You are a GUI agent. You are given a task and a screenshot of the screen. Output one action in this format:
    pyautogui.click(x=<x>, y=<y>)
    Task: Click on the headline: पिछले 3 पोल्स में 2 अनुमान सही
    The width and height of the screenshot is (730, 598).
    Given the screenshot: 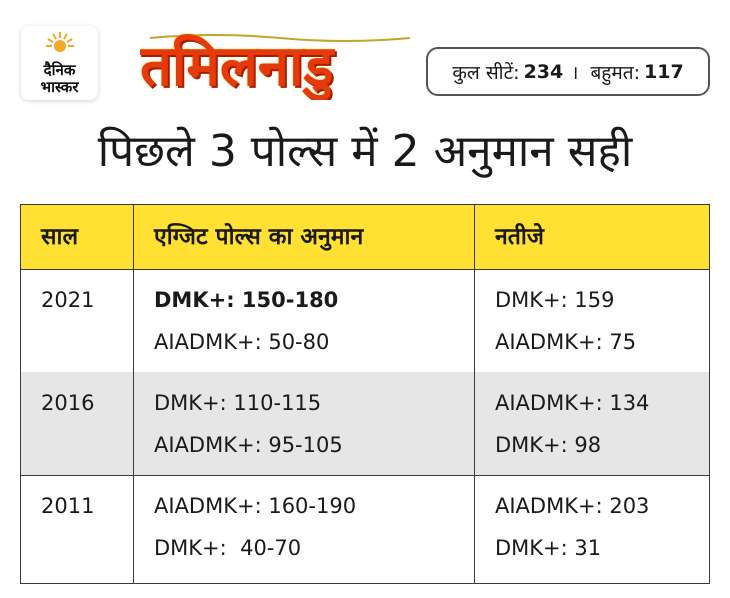 What is the action you would take?
    pyautogui.click(x=365, y=151)
    